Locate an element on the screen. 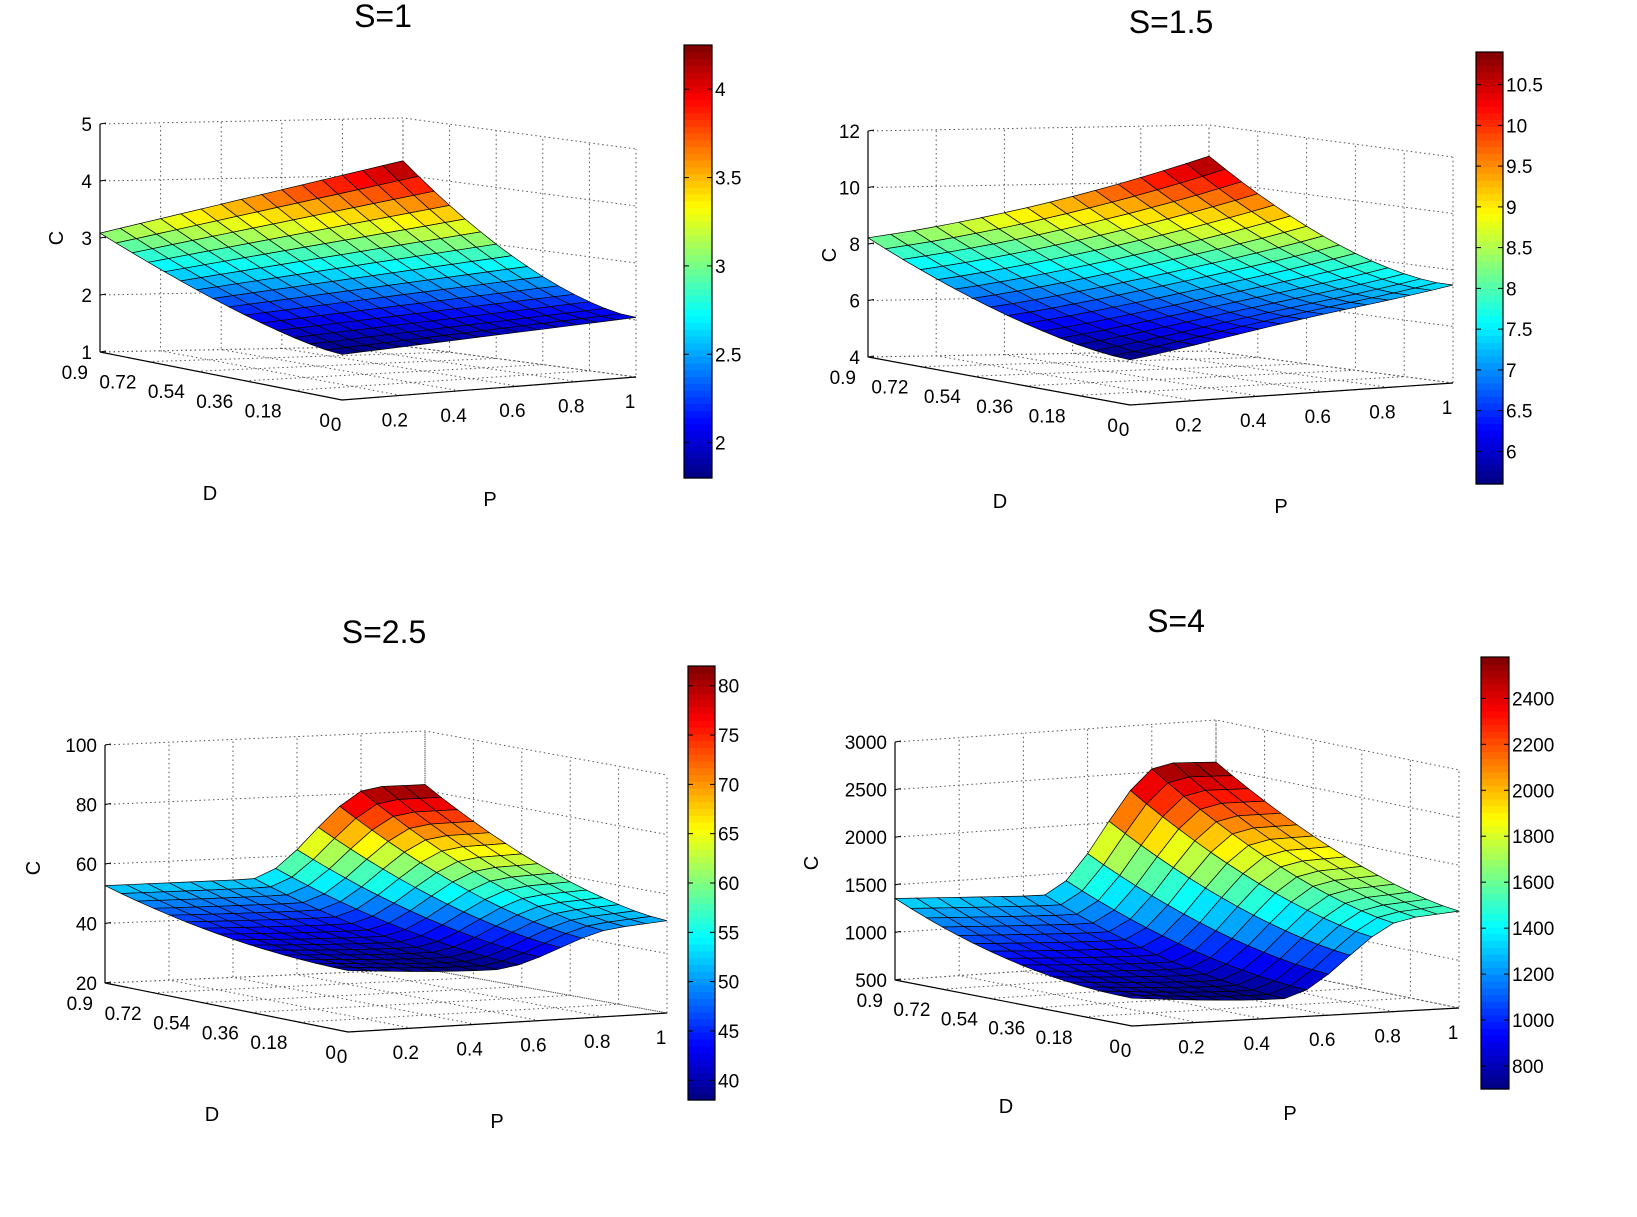 This screenshot has width=1637, height=1217. z-tick-label: 2 is located at coordinates (86, 296).